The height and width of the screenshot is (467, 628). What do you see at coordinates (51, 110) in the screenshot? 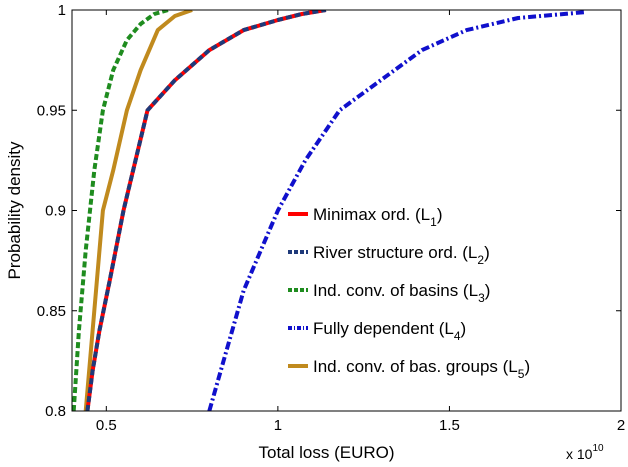
I see `y-tick-label: 0.95` at bounding box center [51, 110].